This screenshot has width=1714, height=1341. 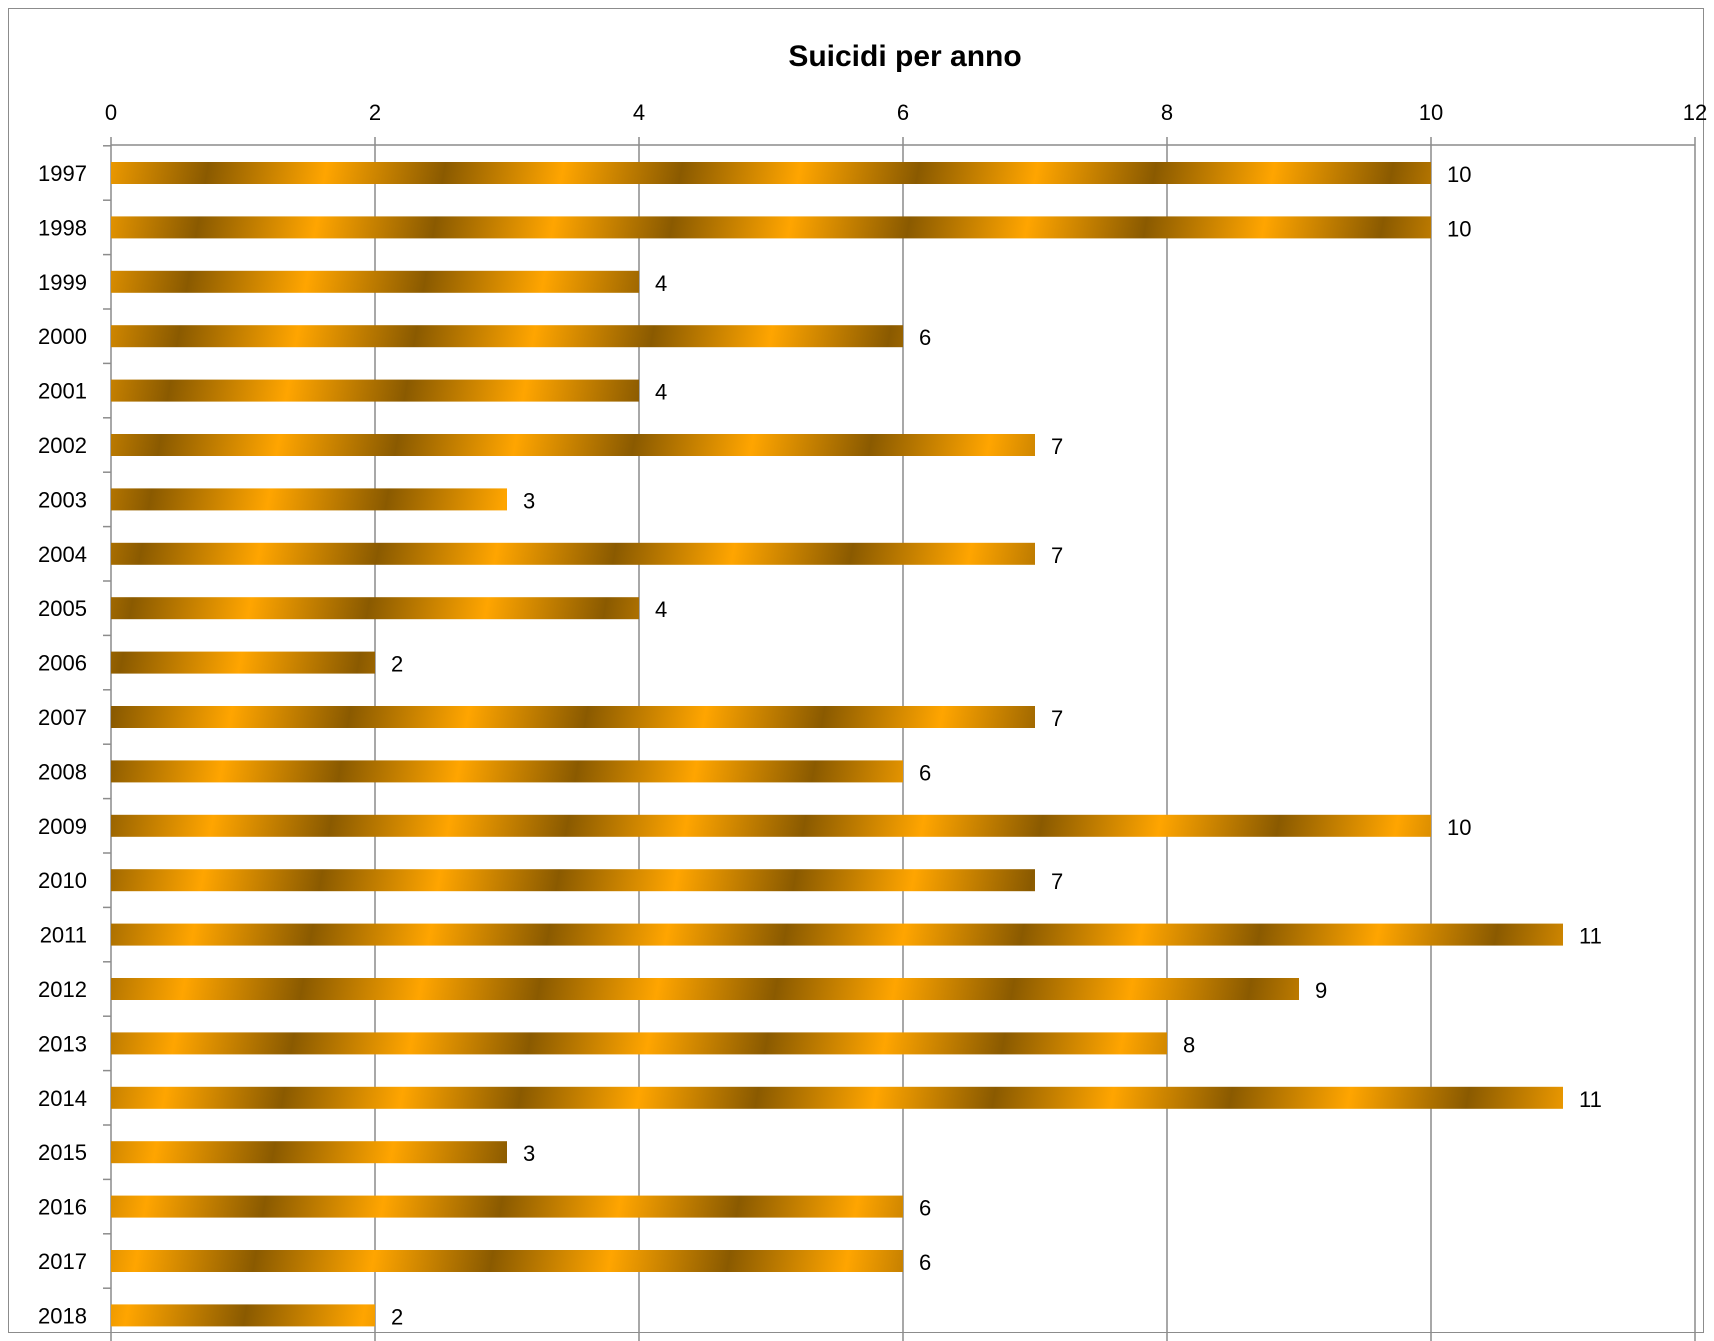 What do you see at coordinates (62, 663) in the screenshot?
I see `category-label: 2006` at bounding box center [62, 663].